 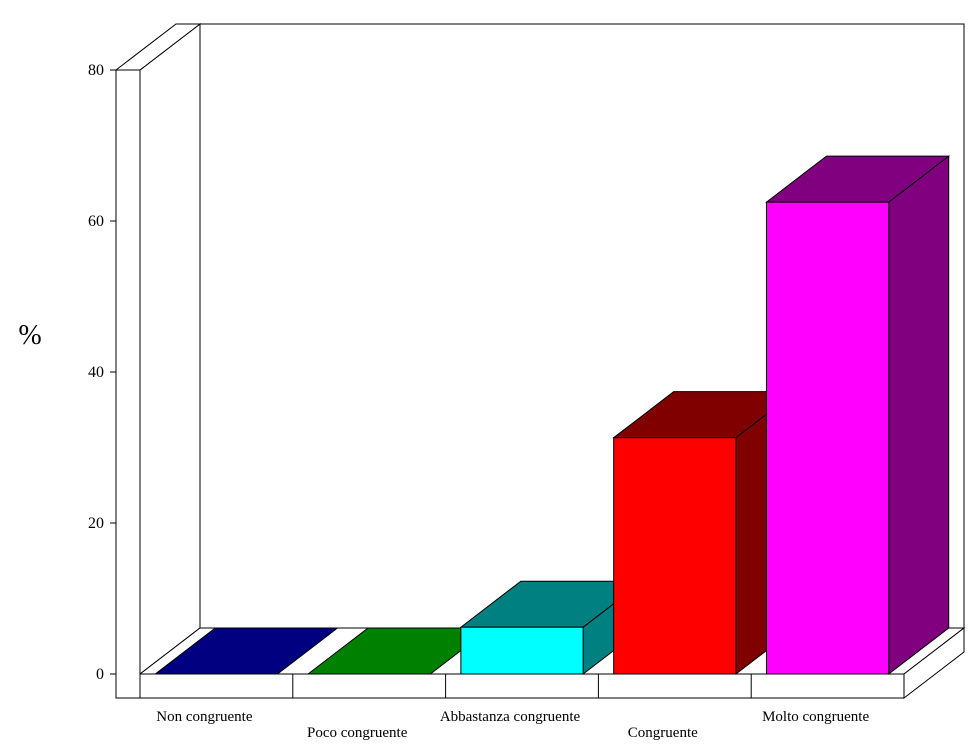 I want to click on x-category-label: Molto congruente, so click(x=815, y=717).